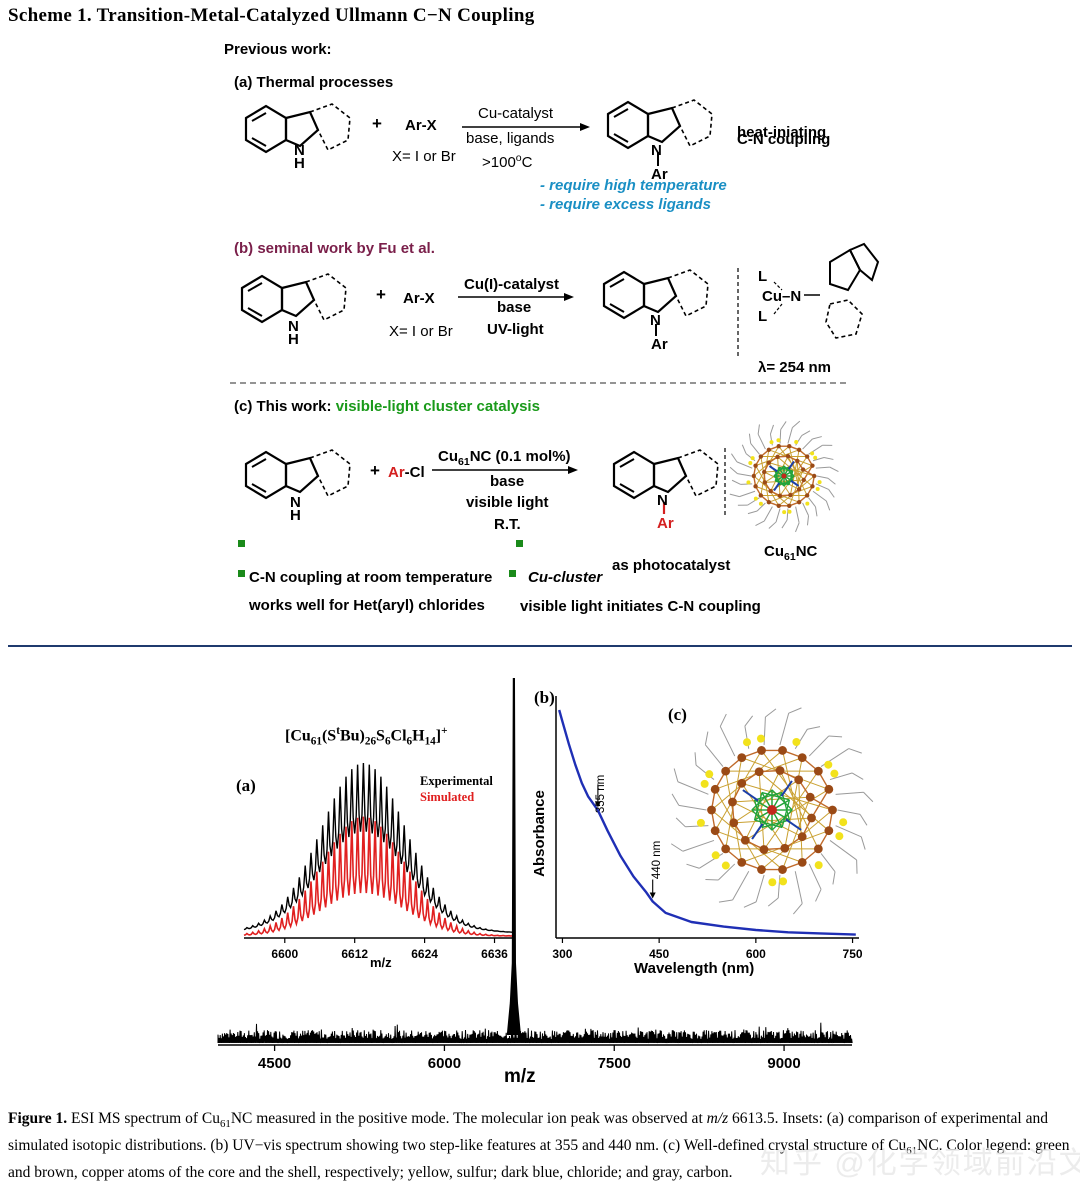 The image size is (1080, 1199). Describe the element at coordinates (514, 307) in the screenshot. I see `cond-b-2: base` at that location.